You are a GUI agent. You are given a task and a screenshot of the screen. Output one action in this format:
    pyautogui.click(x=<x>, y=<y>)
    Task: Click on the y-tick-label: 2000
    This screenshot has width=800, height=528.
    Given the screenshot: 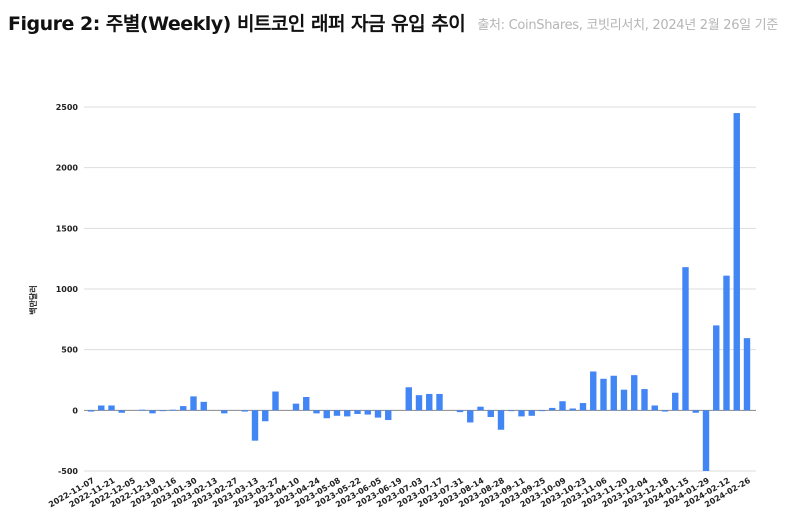 What is the action you would take?
    pyautogui.click(x=67, y=168)
    